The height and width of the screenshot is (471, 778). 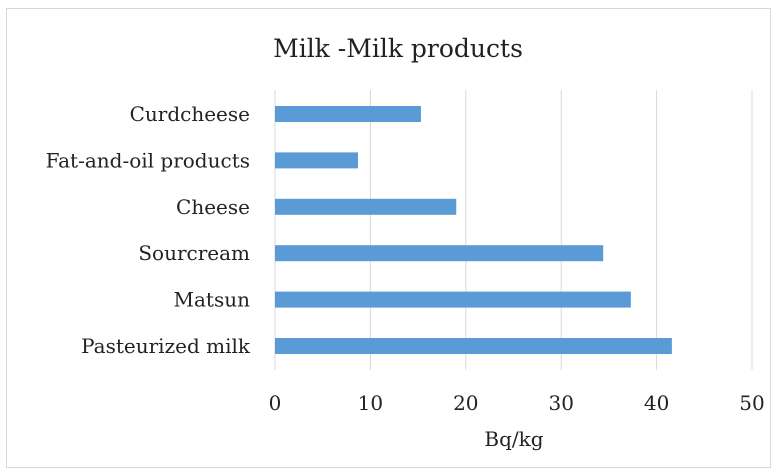 What do you see at coordinates (517, 403) in the screenshot?
I see `x-tick-labels: 0 10 20 30 40 50` at bounding box center [517, 403].